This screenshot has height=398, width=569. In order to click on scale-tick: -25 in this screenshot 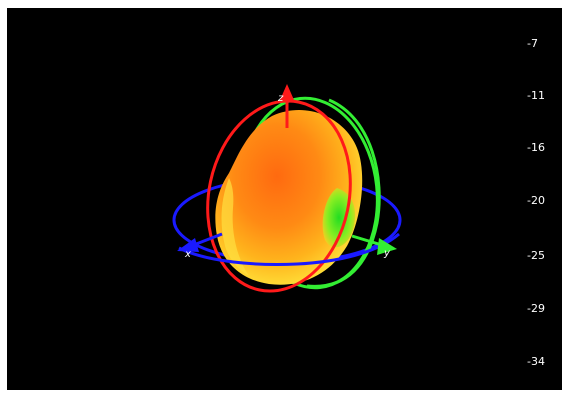, I will do `click(536, 255)`.